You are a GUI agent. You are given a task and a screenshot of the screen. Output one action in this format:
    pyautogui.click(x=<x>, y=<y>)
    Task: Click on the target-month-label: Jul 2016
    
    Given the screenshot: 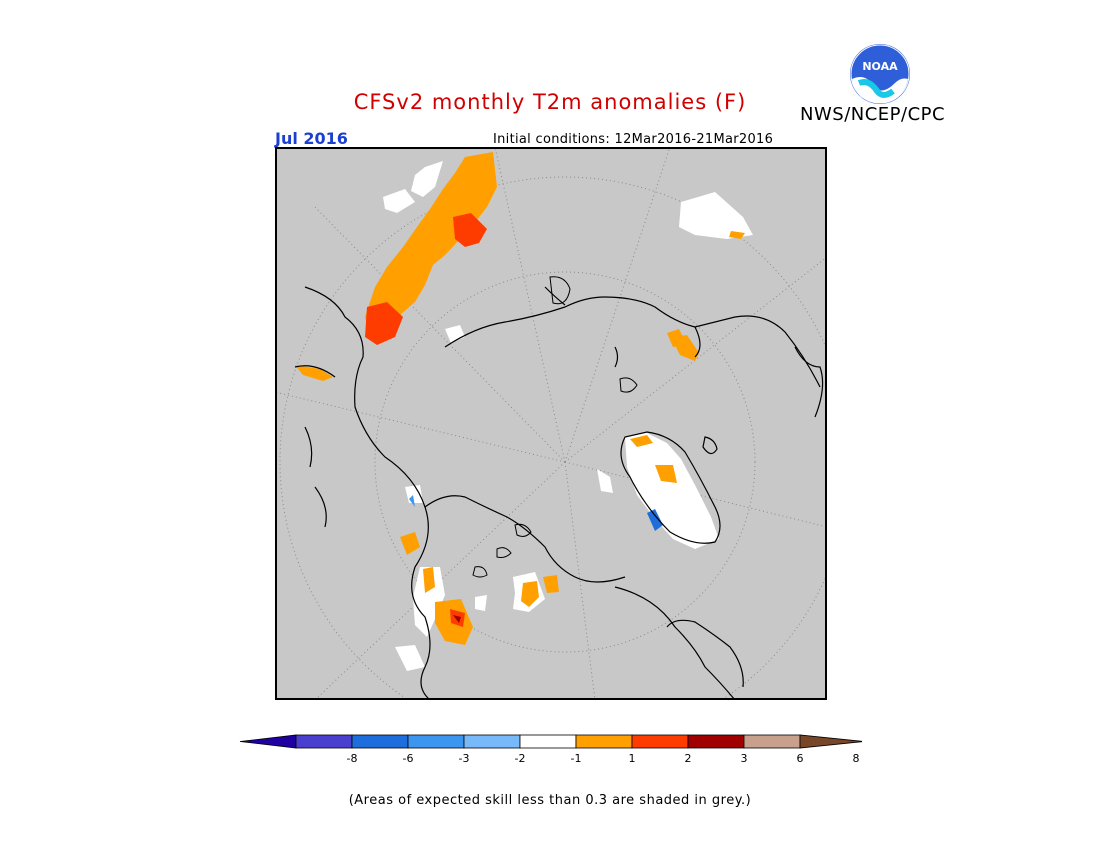 What is the action you would take?
    pyautogui.click(x=311, y=138)
    